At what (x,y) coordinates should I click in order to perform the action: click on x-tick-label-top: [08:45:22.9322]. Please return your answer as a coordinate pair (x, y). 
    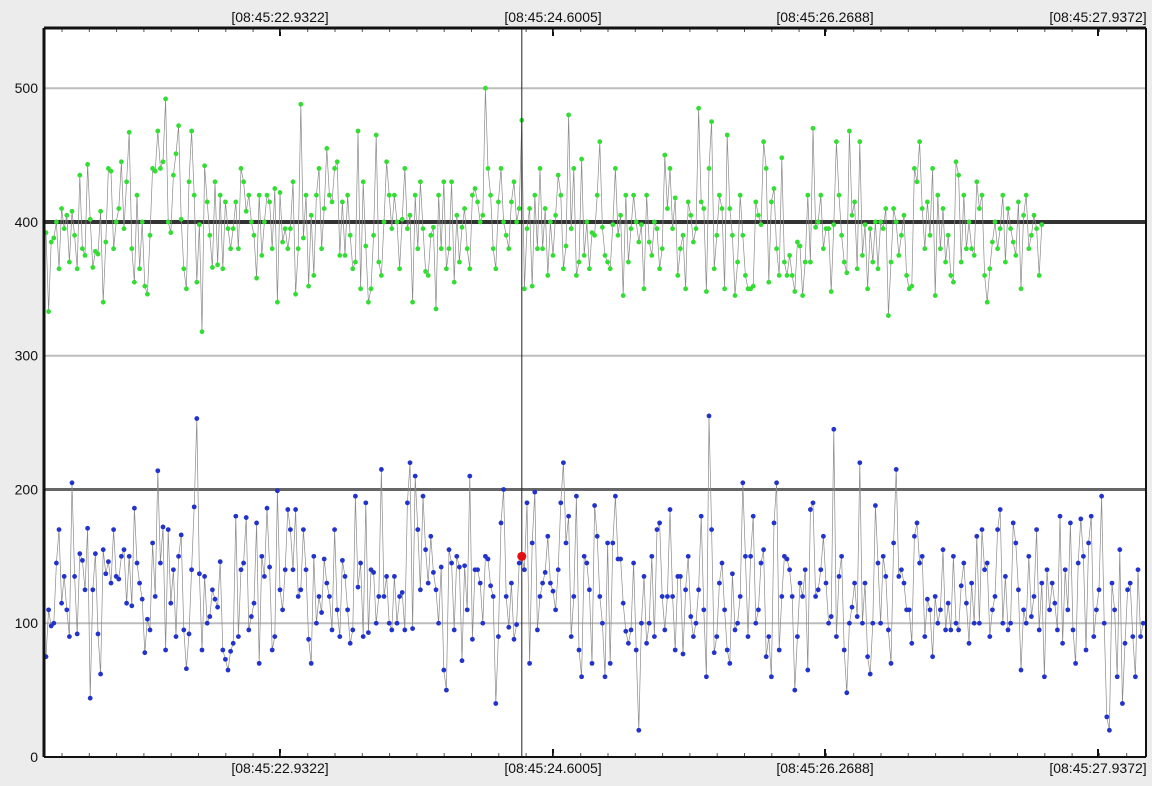
    Looking at the image, I should click on (279, 17).